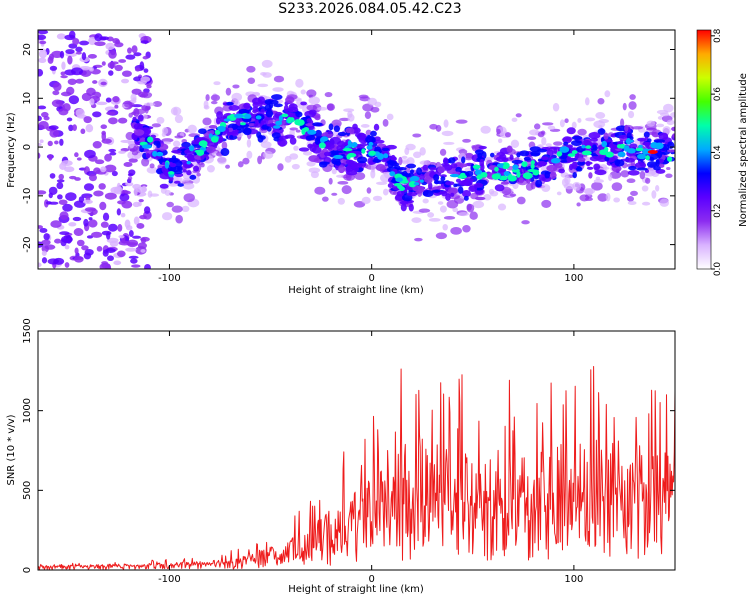 The width and height of the screenshot is (750, 600). I want to click on spectrogram-y-tick-label: -10, so click(27, 196).